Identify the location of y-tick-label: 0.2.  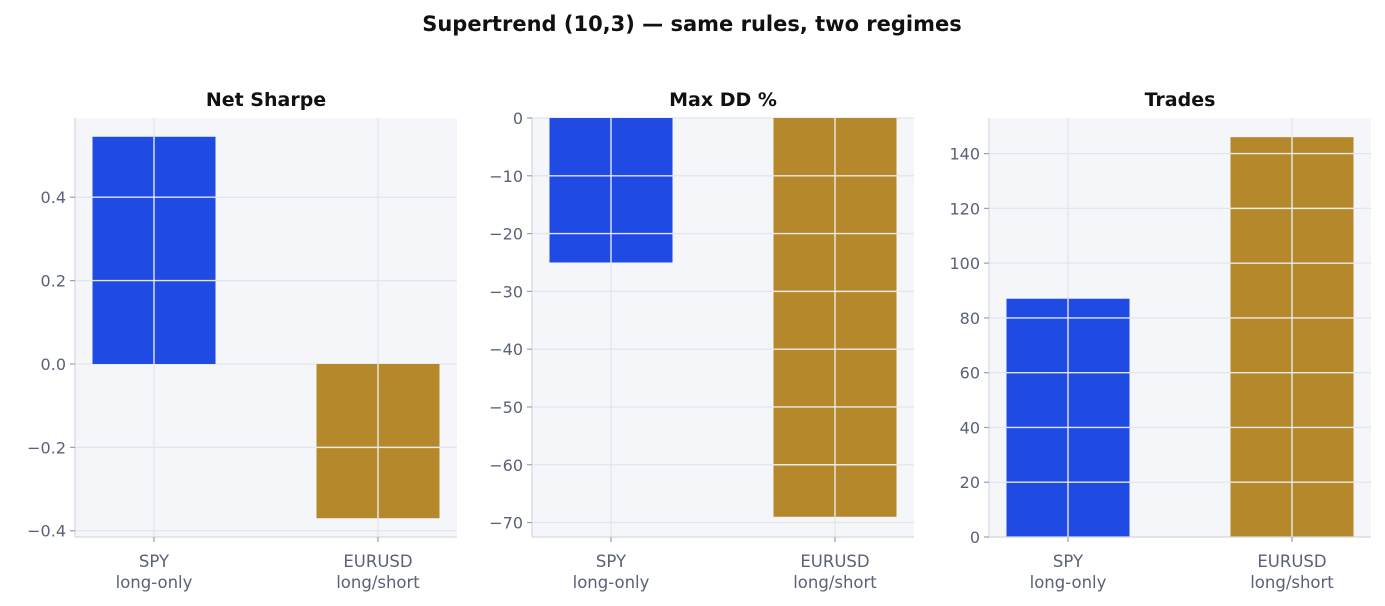
(53, 281).